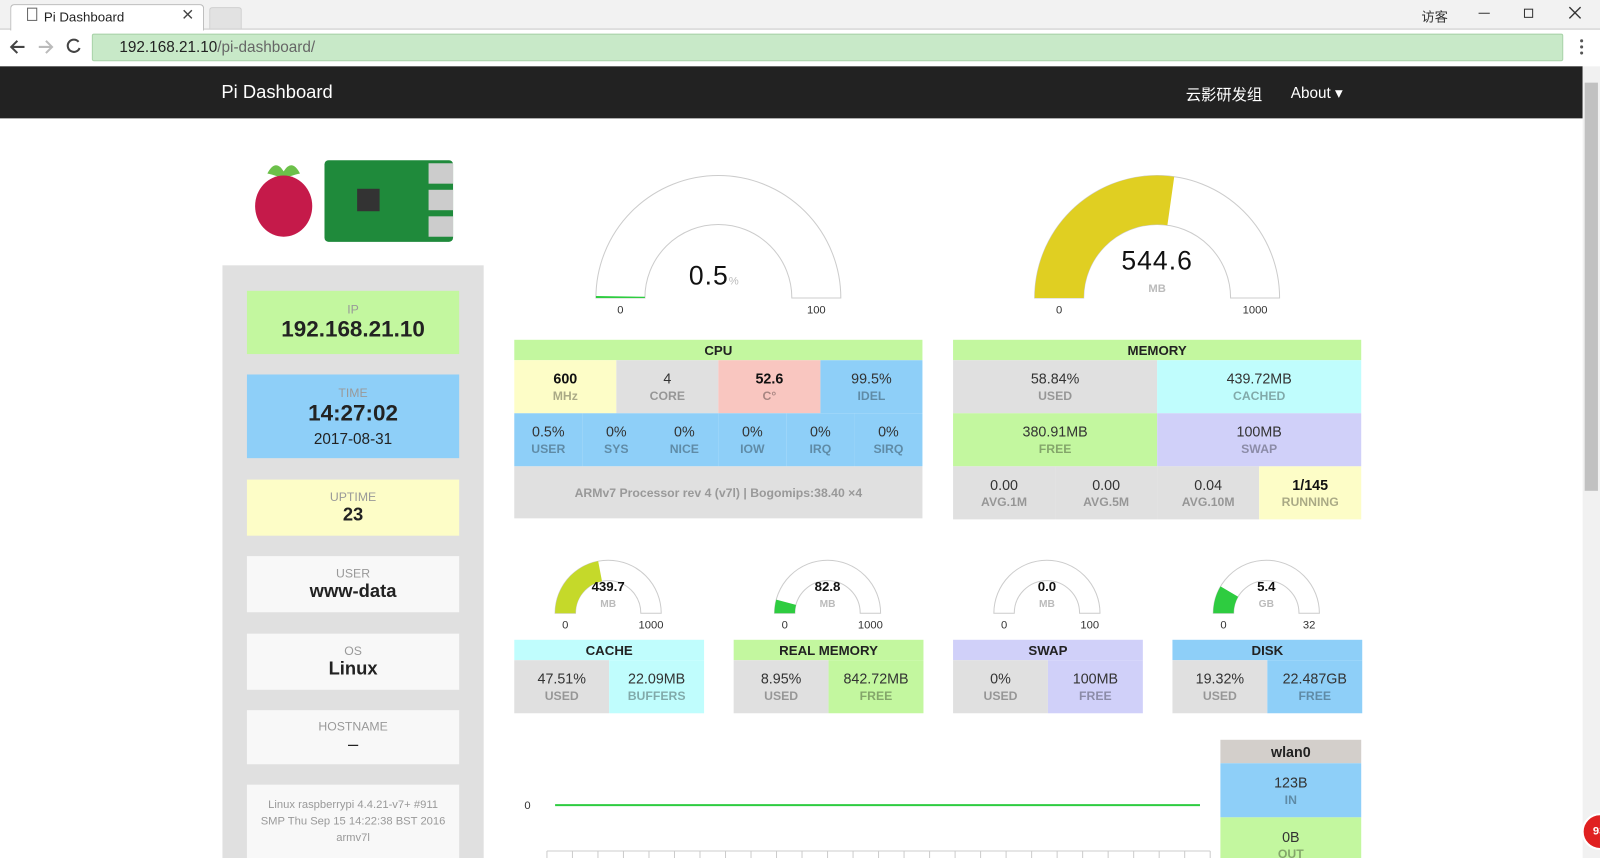  Describe the element at coordinates (1582, 47) in the screenshot. I see `menu-dot` at that location.